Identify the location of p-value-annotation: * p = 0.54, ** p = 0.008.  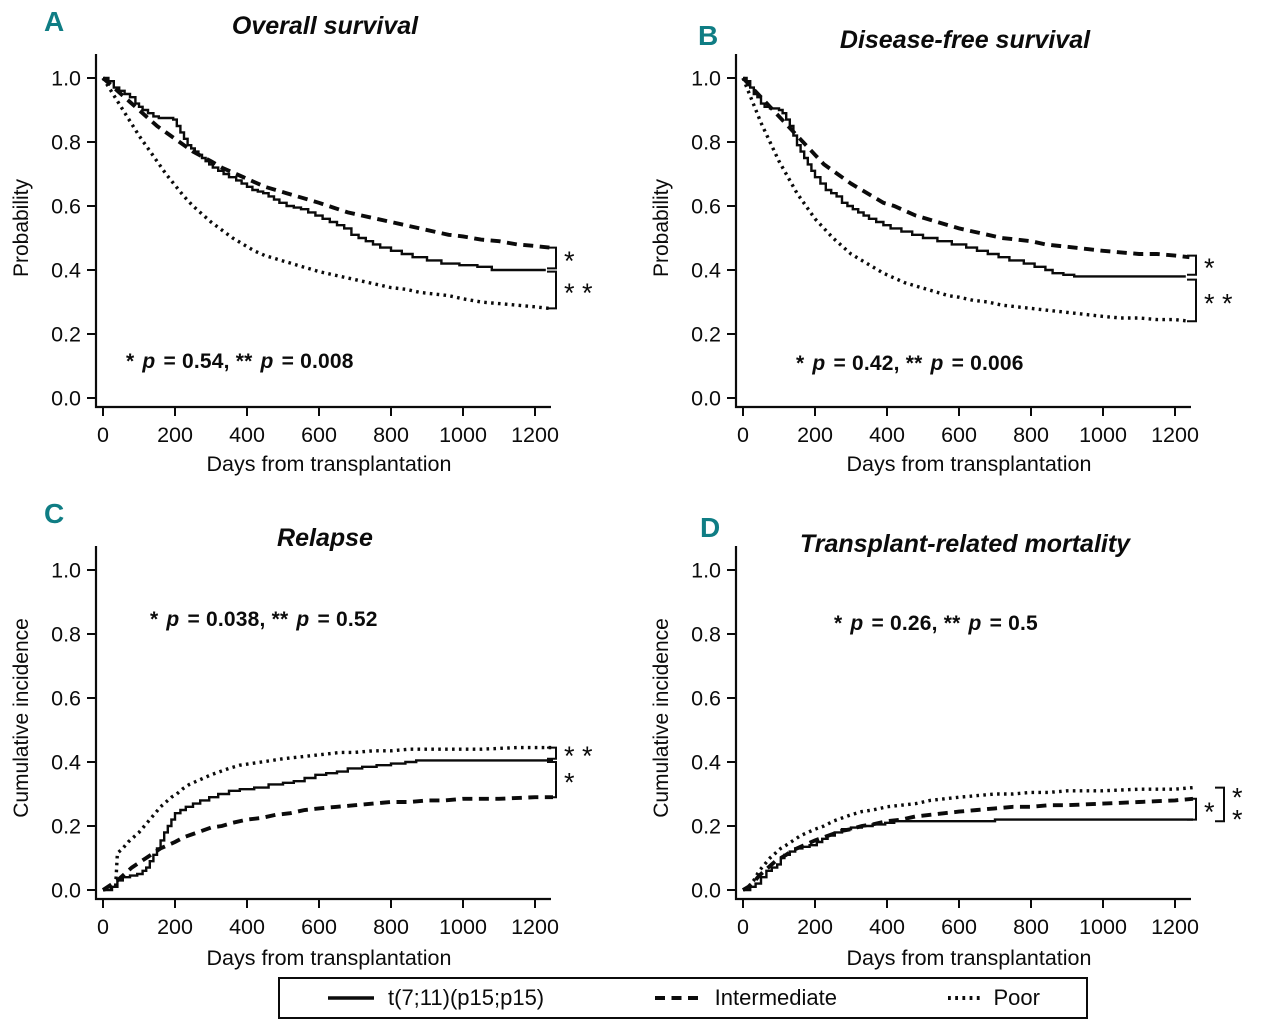
(240, 361).